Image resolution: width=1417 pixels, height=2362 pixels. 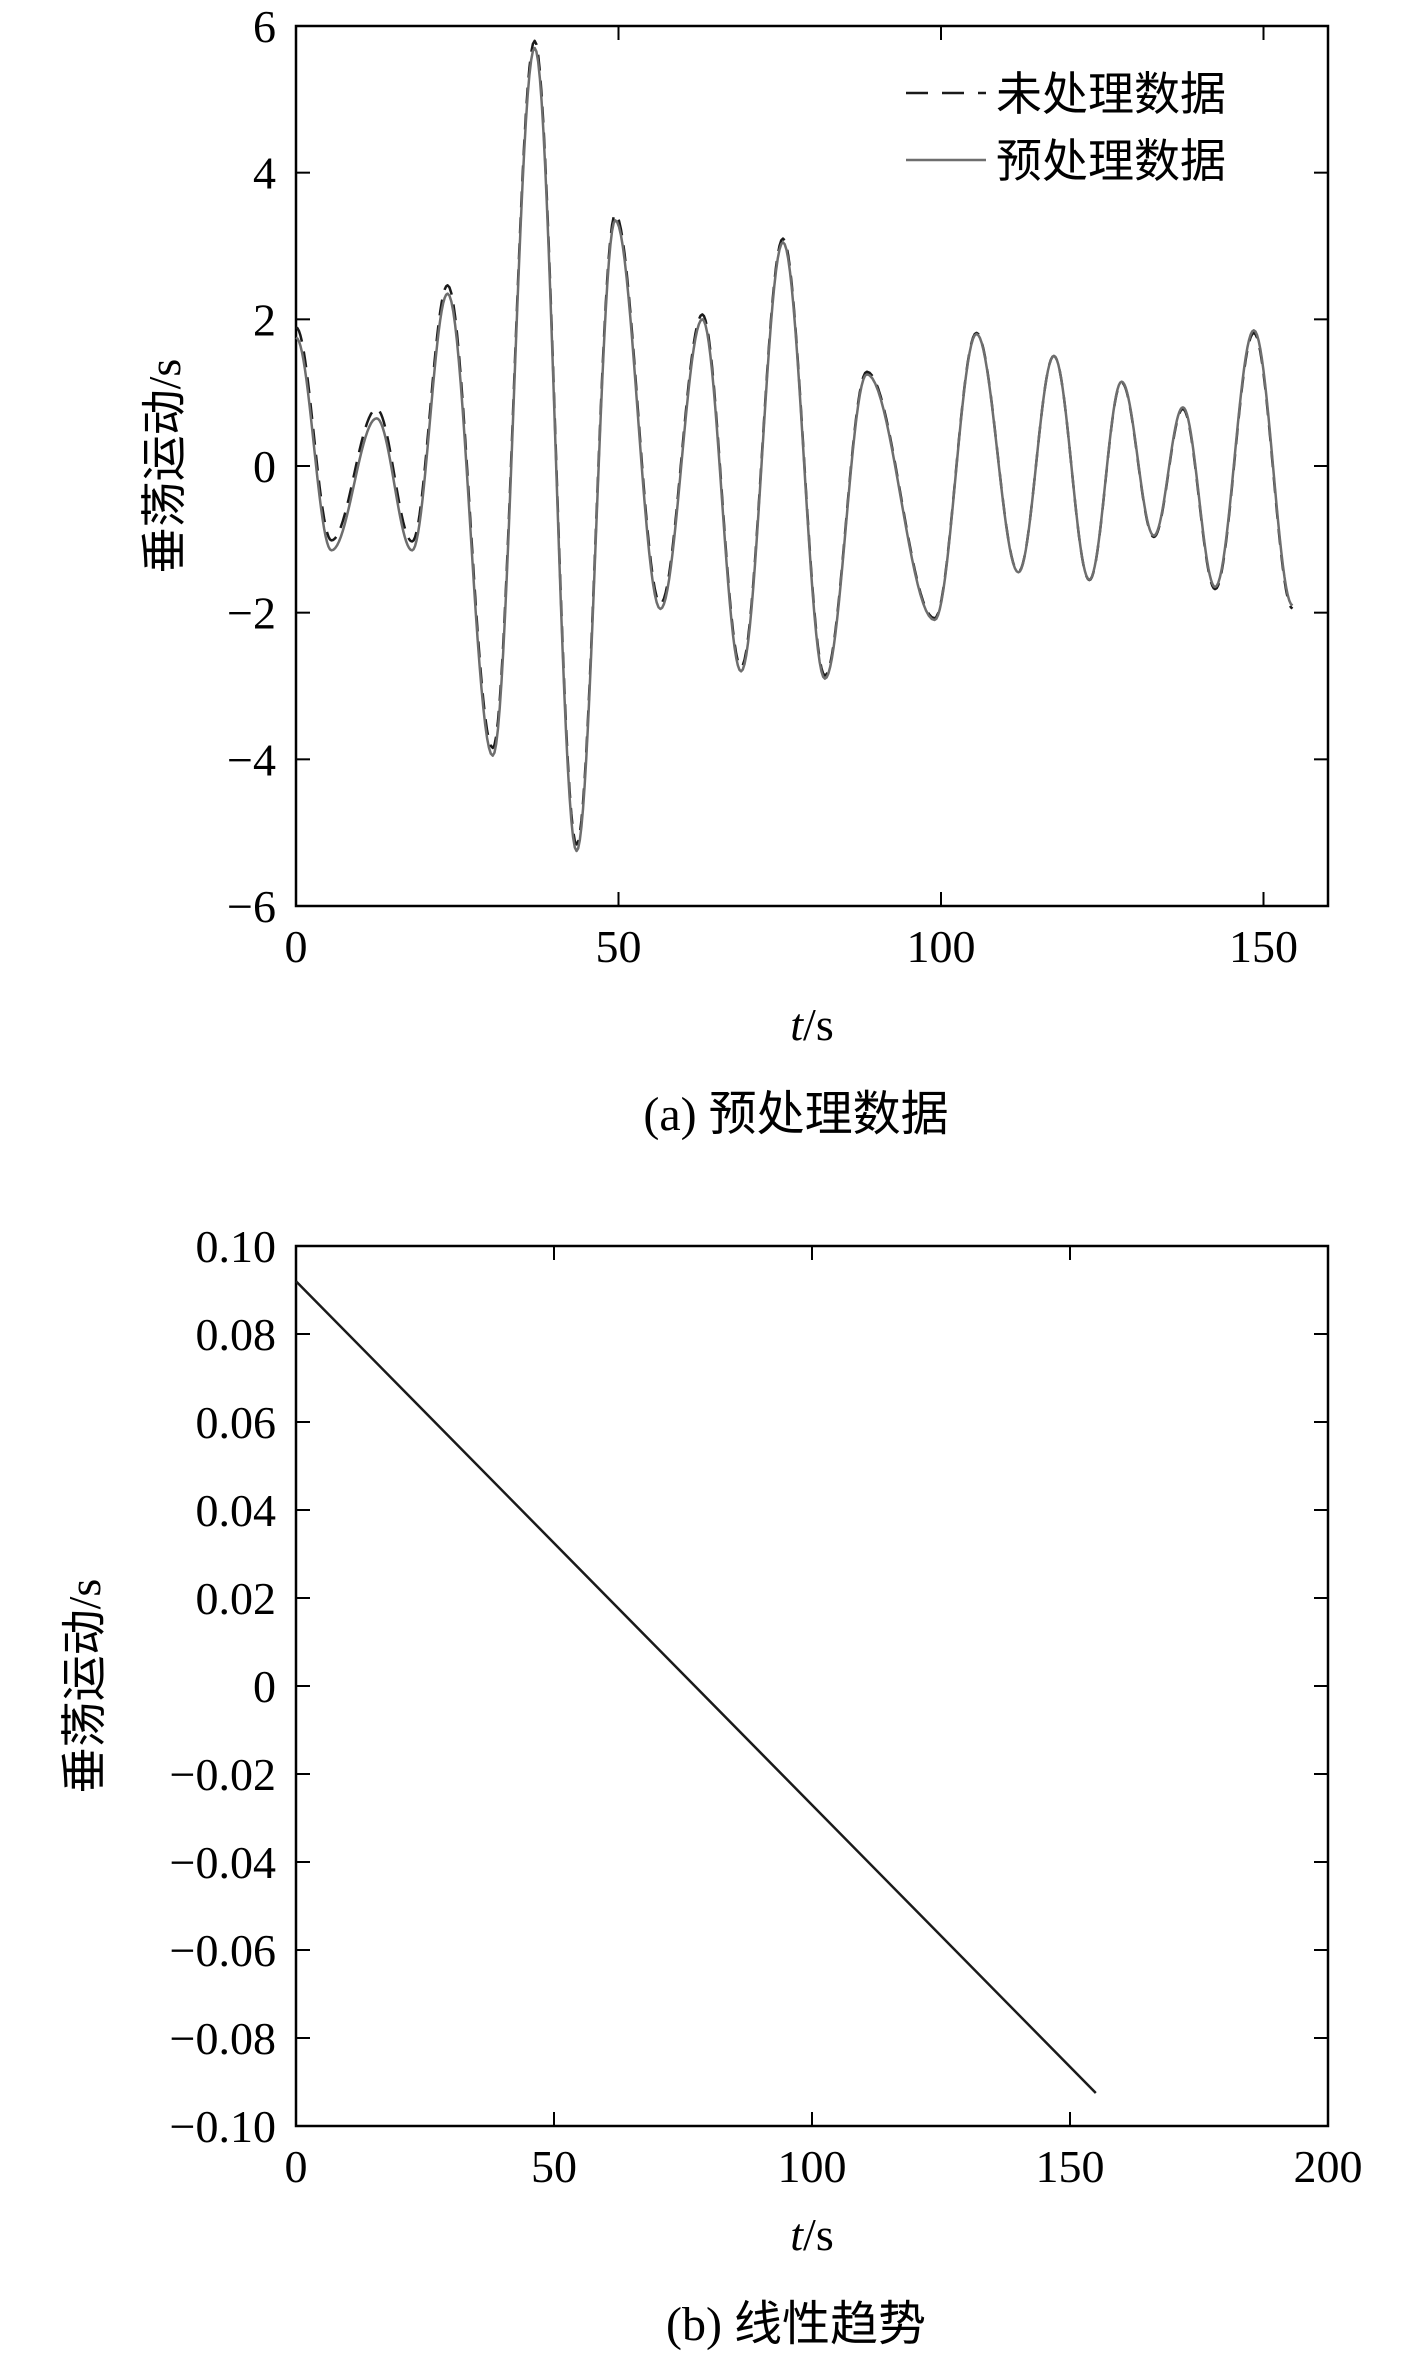 What do you see at coordinates (264, 319) in the screenshot?
I see `y-tick-label: 2` at bounding box center [264, 319].